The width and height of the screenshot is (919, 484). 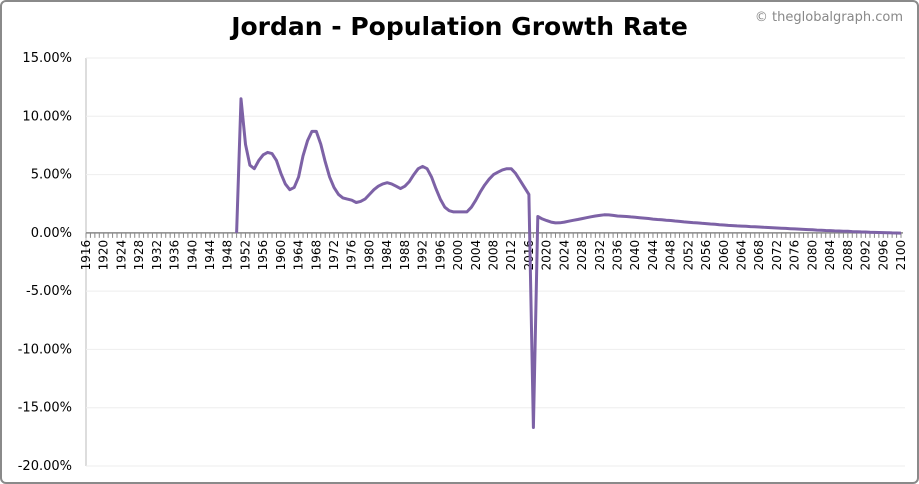 What do you see at coordinates (157, 255) in the screenshot?
I see `x-tick-label: 1932` at bounding box center [157, 255].